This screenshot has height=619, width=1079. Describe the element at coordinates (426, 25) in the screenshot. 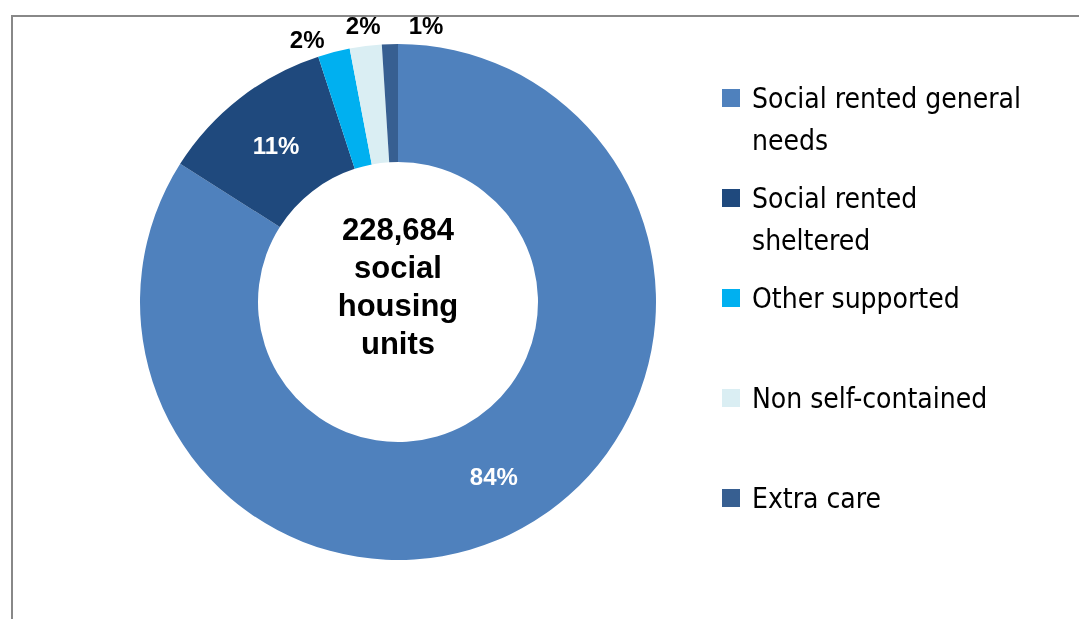

I see `data-label: 1%` at that location.